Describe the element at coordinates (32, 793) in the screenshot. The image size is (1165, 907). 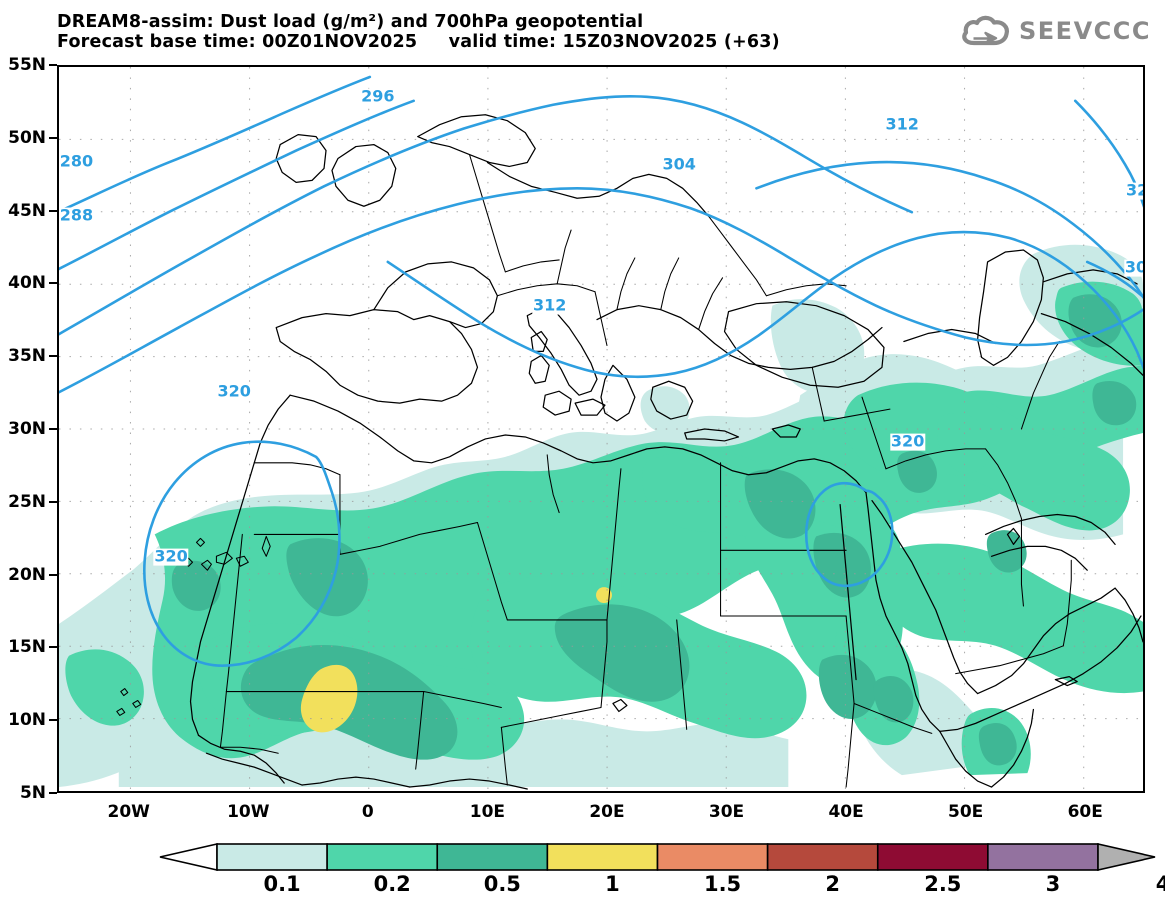
I see `y-tick-label: 5N` at that location.